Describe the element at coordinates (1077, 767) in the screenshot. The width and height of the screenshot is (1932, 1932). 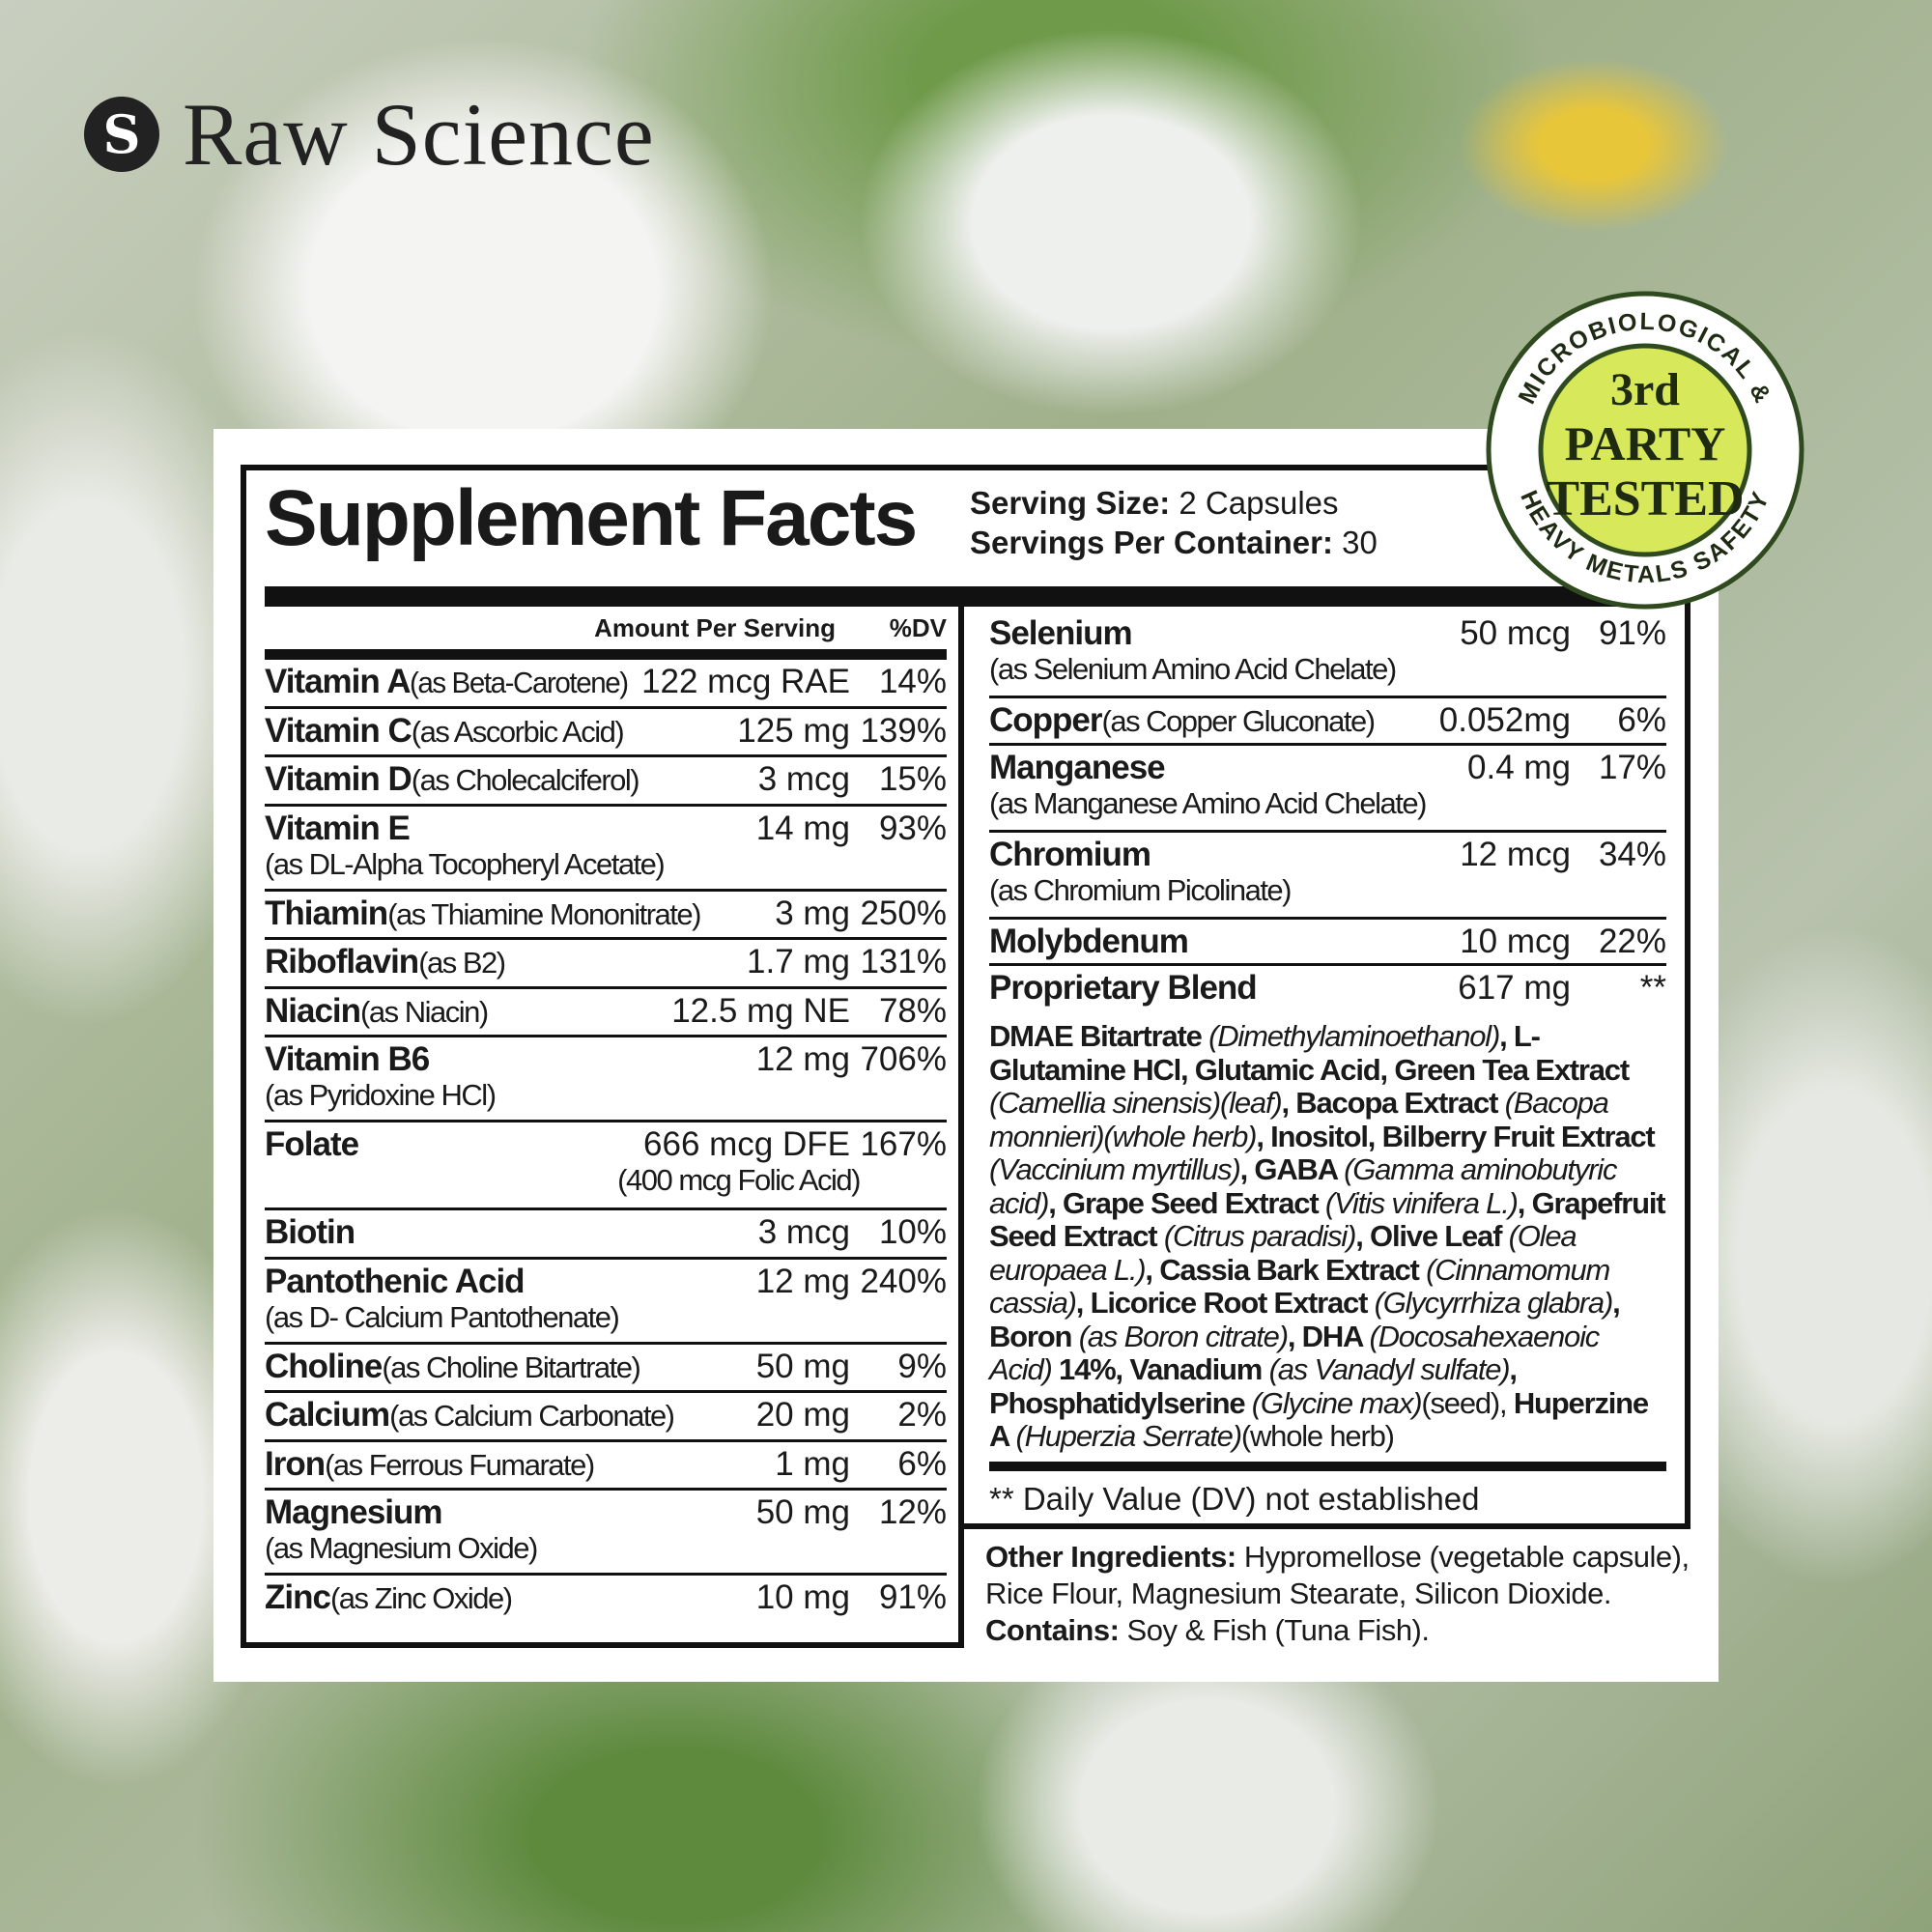
I see `nutrient-name: Manganese` at that location.